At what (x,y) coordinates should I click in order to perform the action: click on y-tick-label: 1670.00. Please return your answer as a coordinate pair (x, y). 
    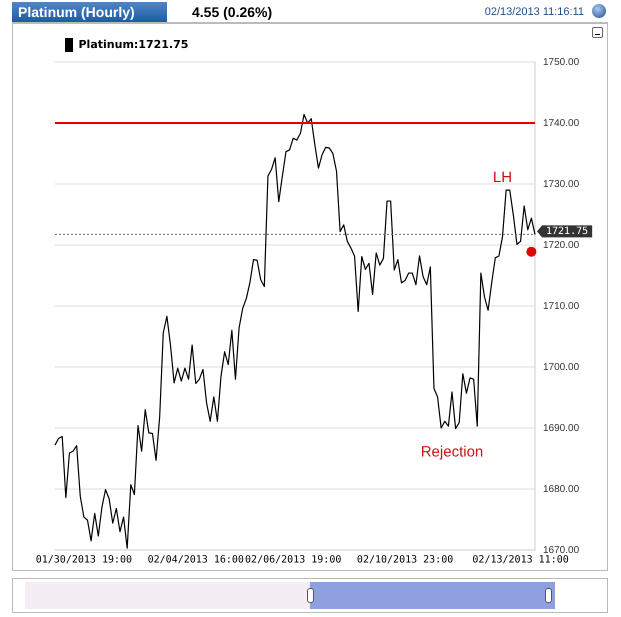
    Looking at the image, I should click on (561, 550).